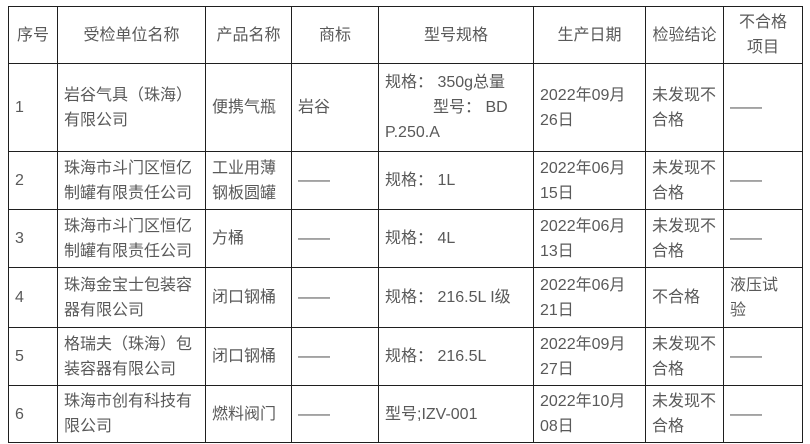 This screenshot has height=444, width=810. What do you see at coordinates (456, 35) in the screenshot?
I see `header-model-spec: 型号规格` at bounding box center [456, 35].